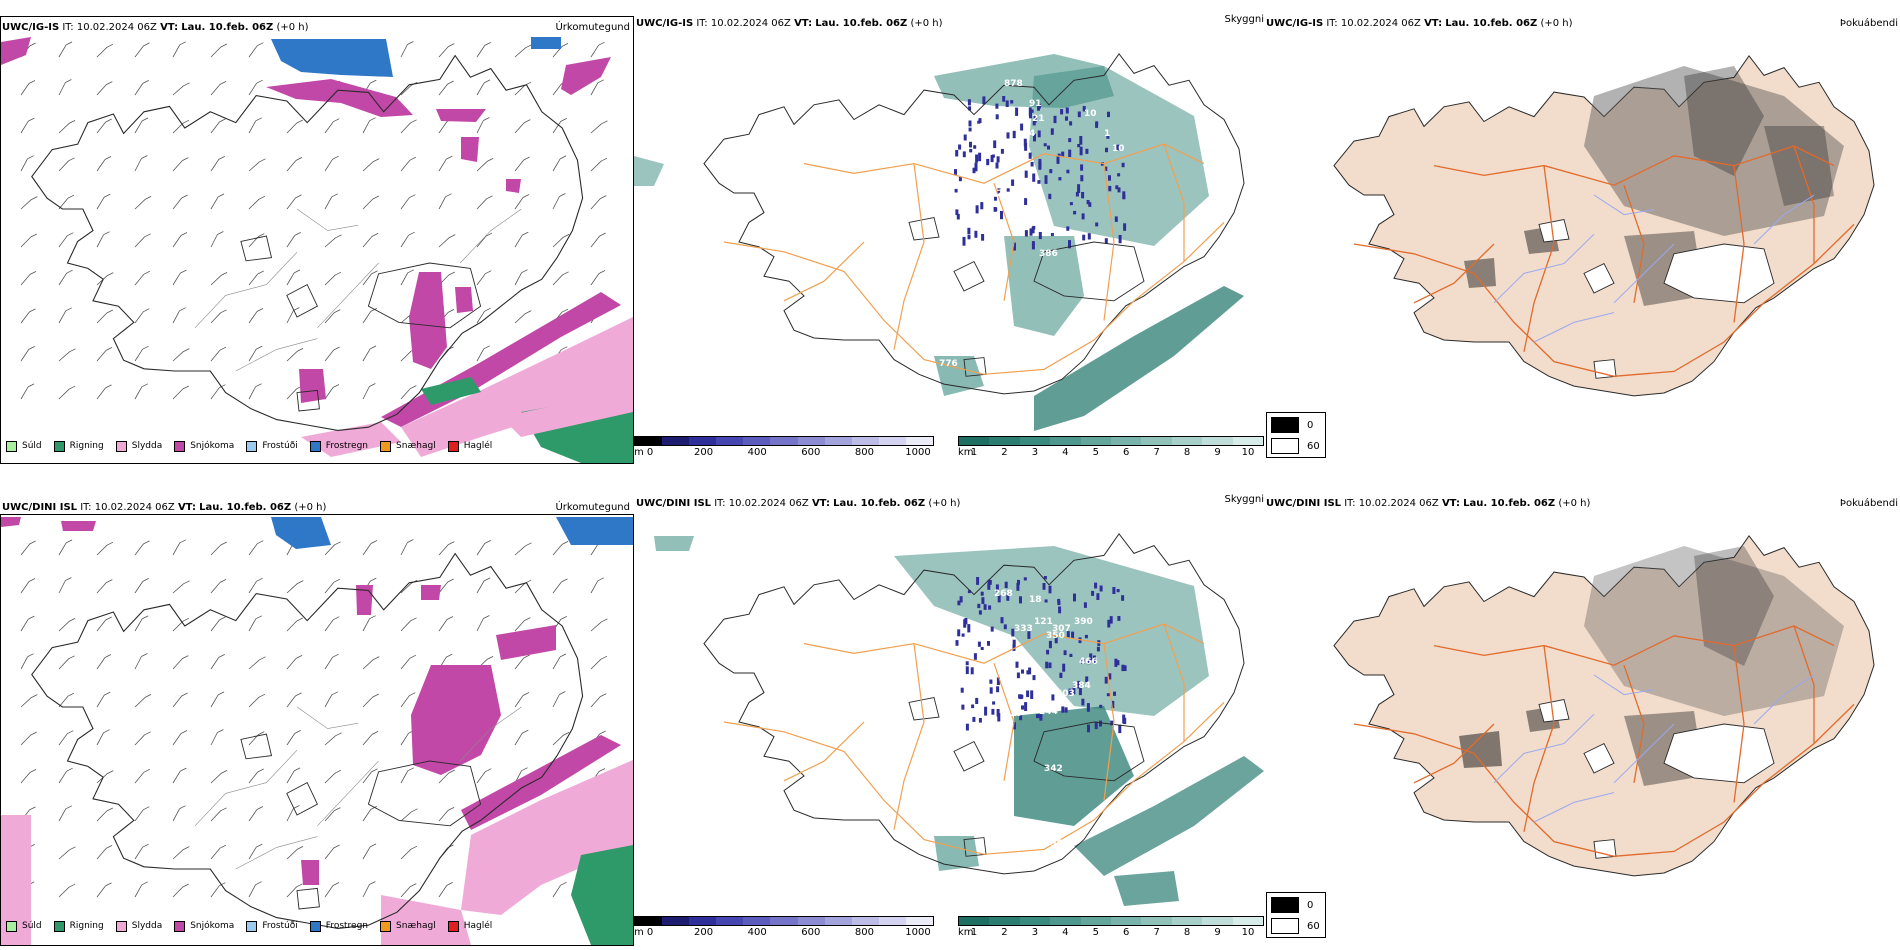 The image size is (1900, 950). Describe the element at coordinates (1296, 435) in the screenshot. I see `fog-index-key: 0 60` at that location.